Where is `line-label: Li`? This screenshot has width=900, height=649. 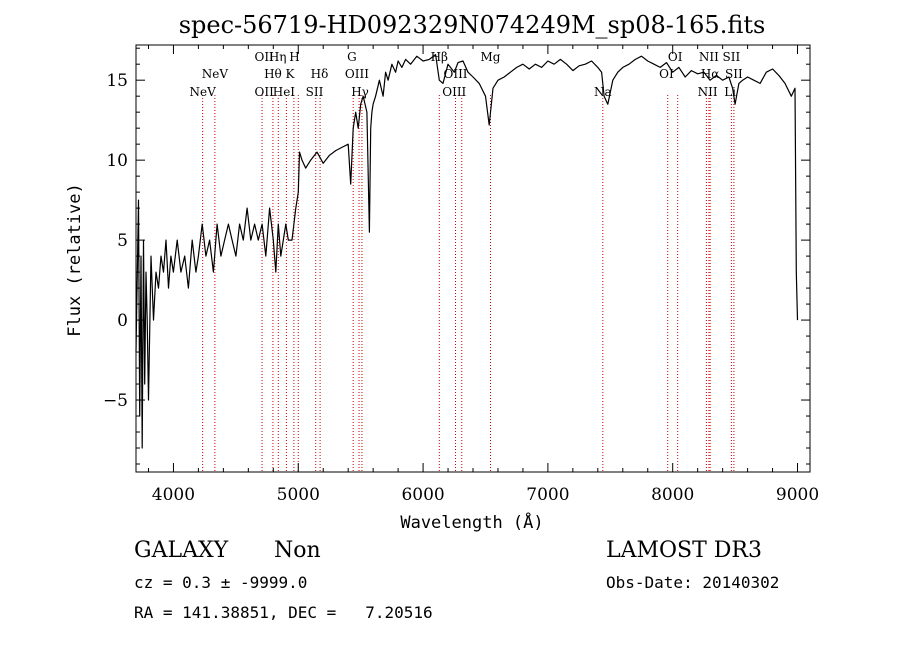
line-label: Li is located at coordinates (730, 92).